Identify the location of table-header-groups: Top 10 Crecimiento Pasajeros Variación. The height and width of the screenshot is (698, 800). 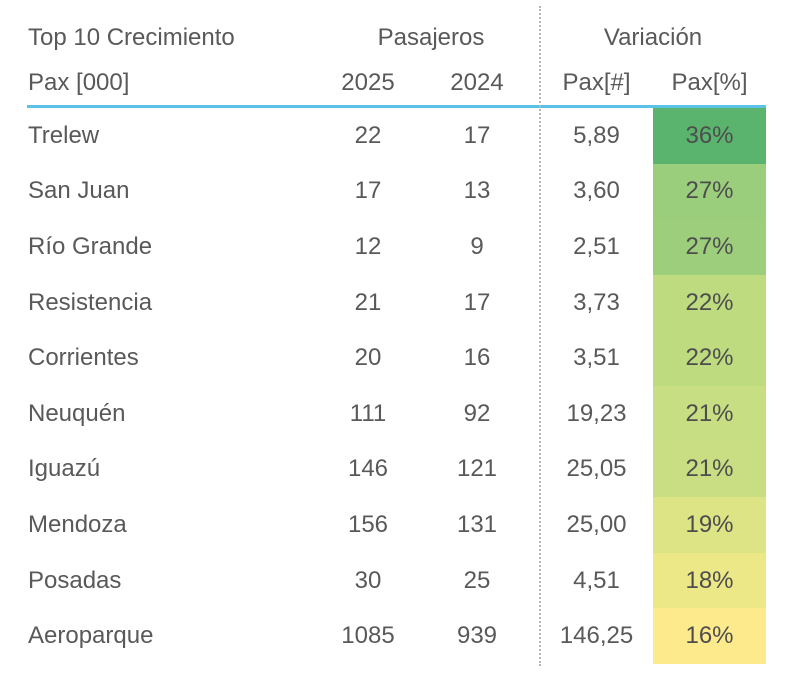
(414, 37).